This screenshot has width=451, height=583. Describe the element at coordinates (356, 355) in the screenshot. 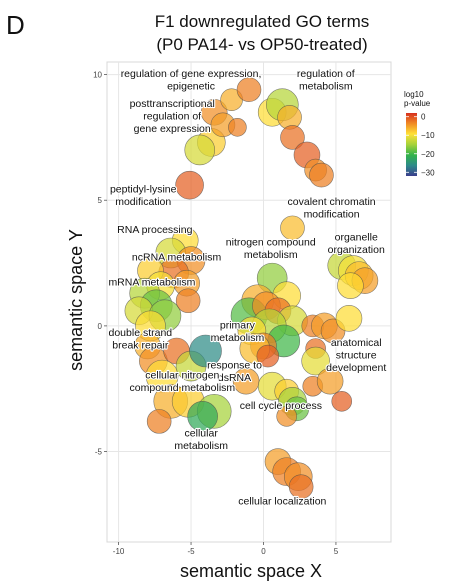

I see `term-label: anatomical structure development` at that location.